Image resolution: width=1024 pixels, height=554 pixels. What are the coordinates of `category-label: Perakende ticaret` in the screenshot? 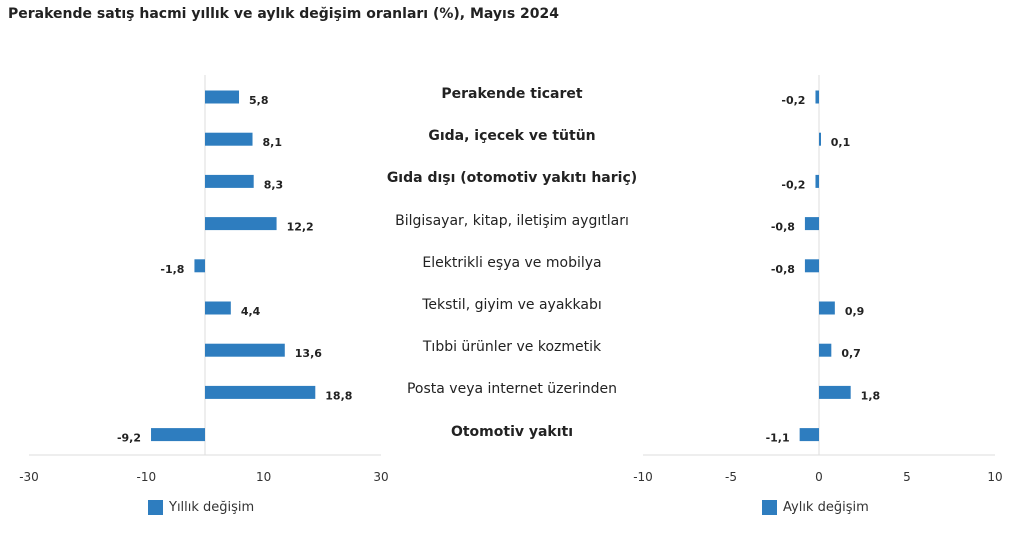 It's located at (512, 94).